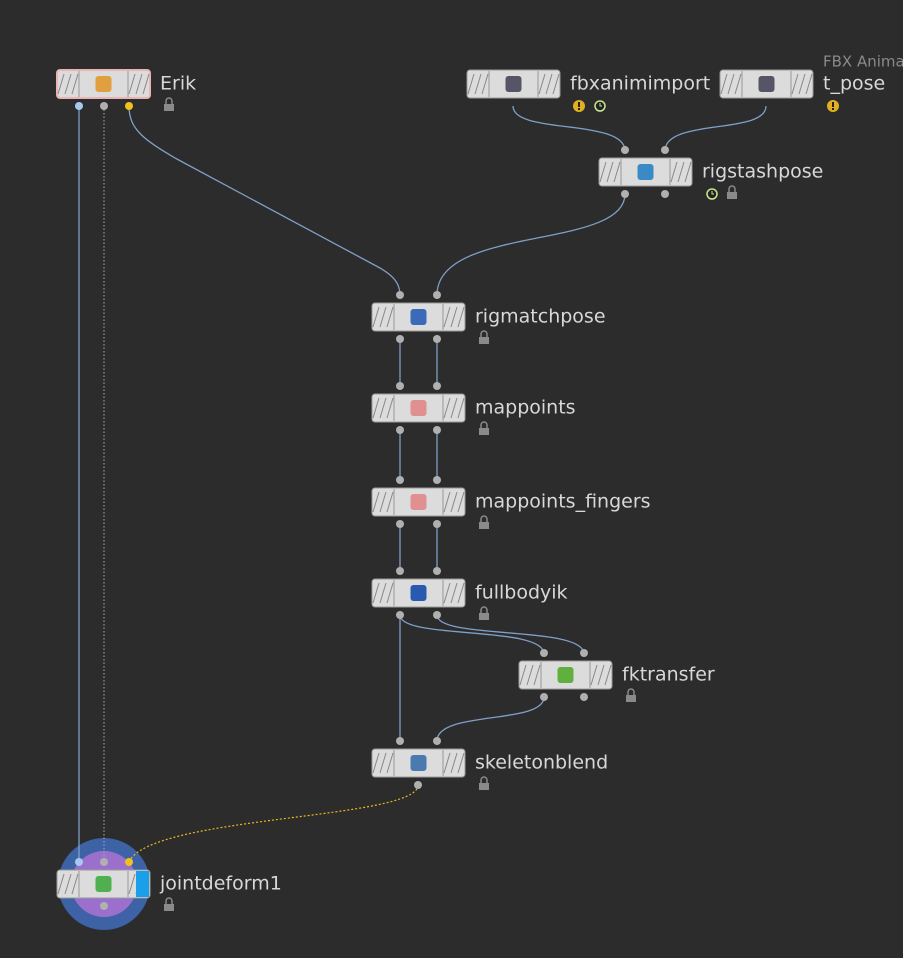 This screenshot has height=958, width=903. Describe the element at coordinates (616, 675) in the screenshot. I see `node: fktransfer` at that location.